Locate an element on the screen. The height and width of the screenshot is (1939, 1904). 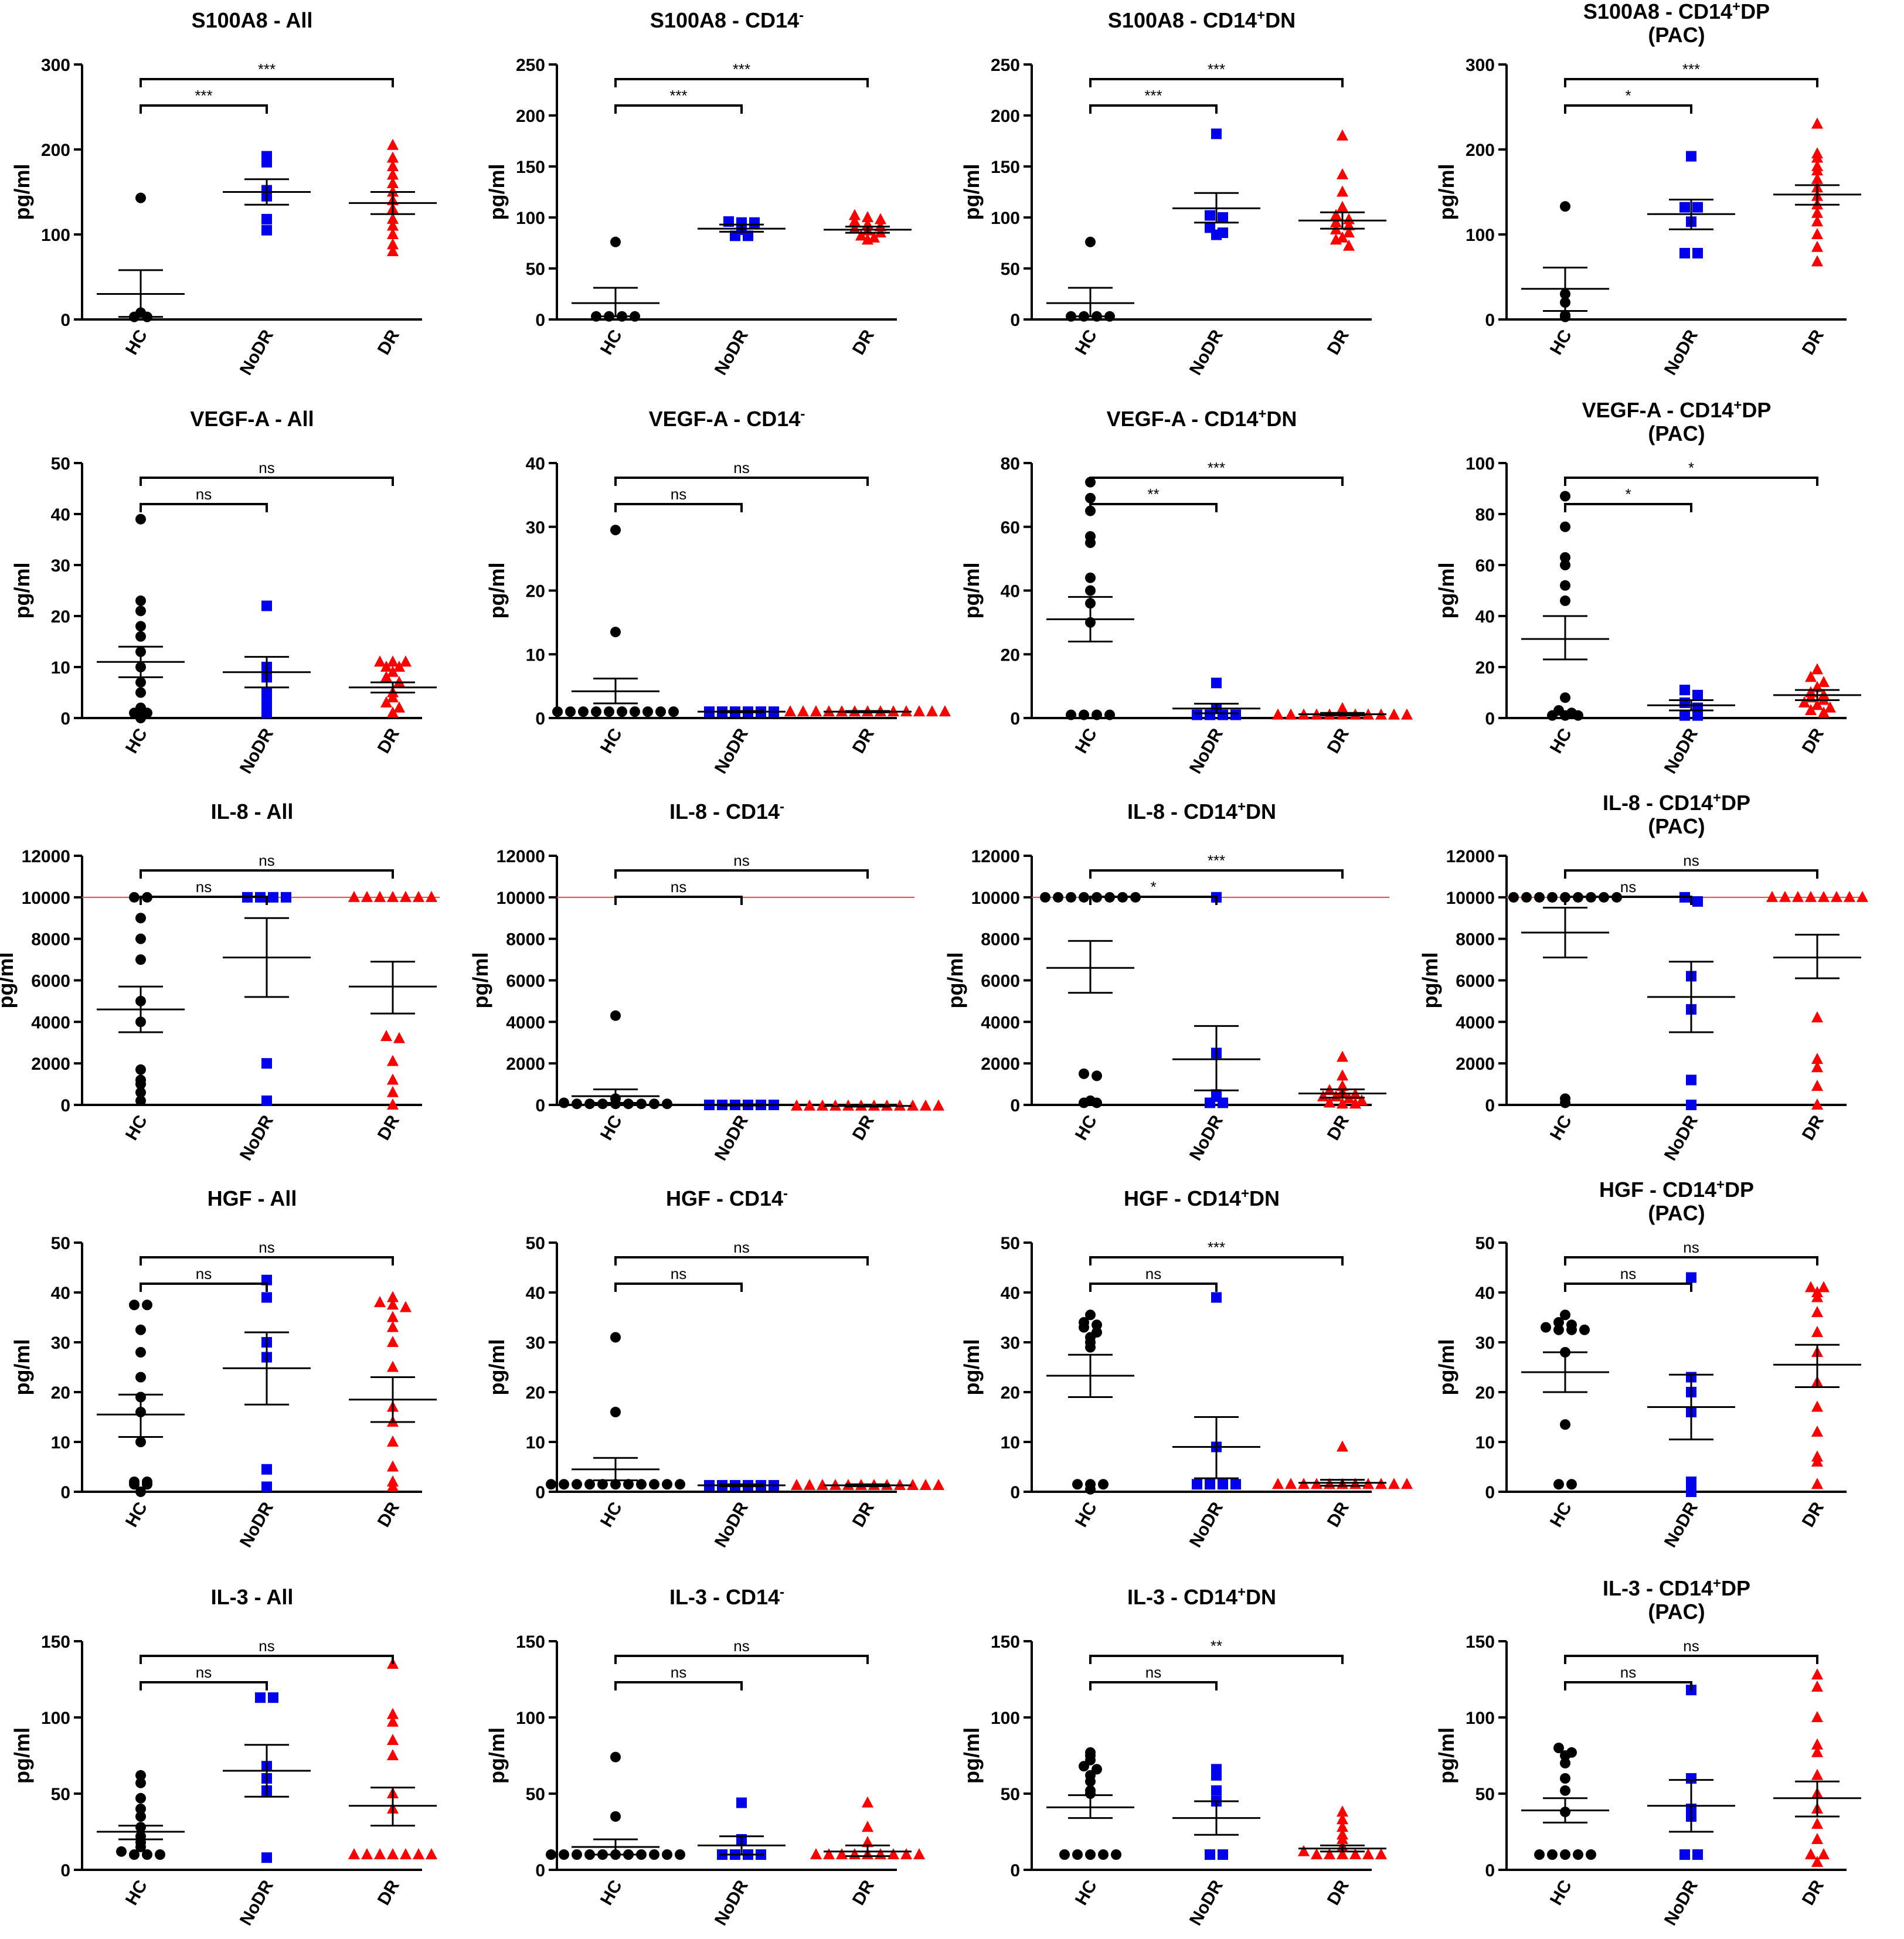
chart-title: IL-8 - CD14+DP (PAC) is located at coordinates (1676, 814).